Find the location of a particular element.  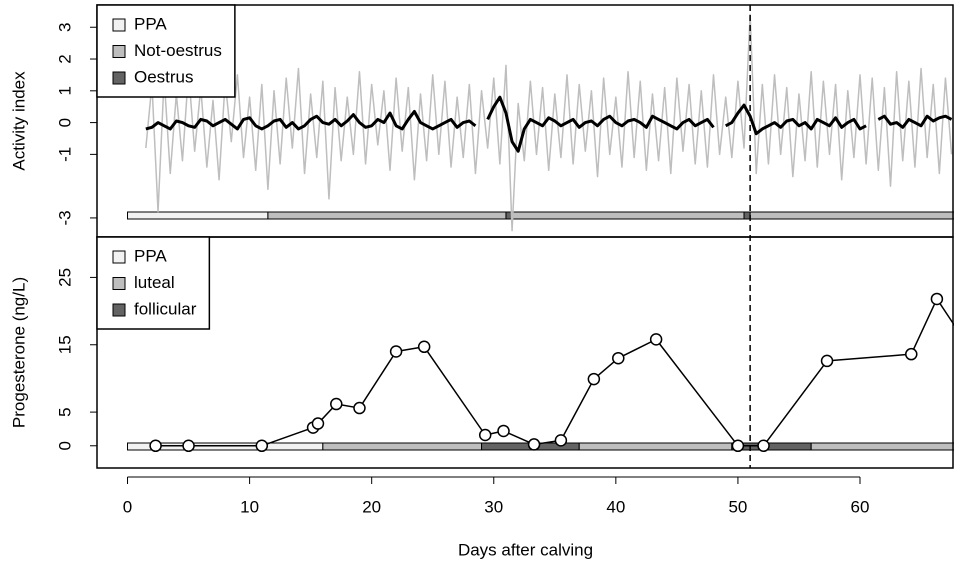

data-line is located at coordinates (549, 124).